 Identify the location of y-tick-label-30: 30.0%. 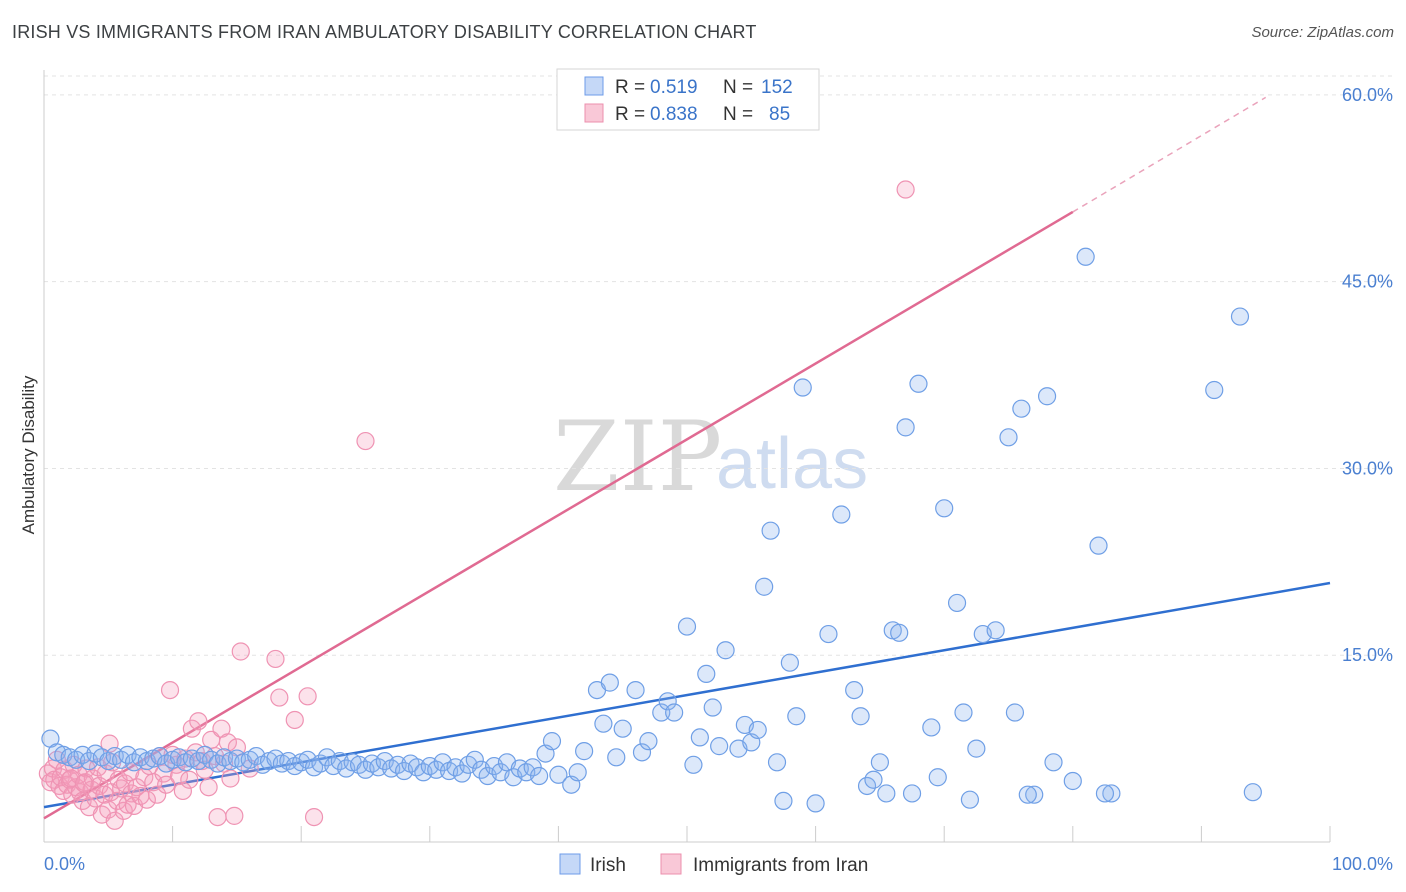
(1367, 468).